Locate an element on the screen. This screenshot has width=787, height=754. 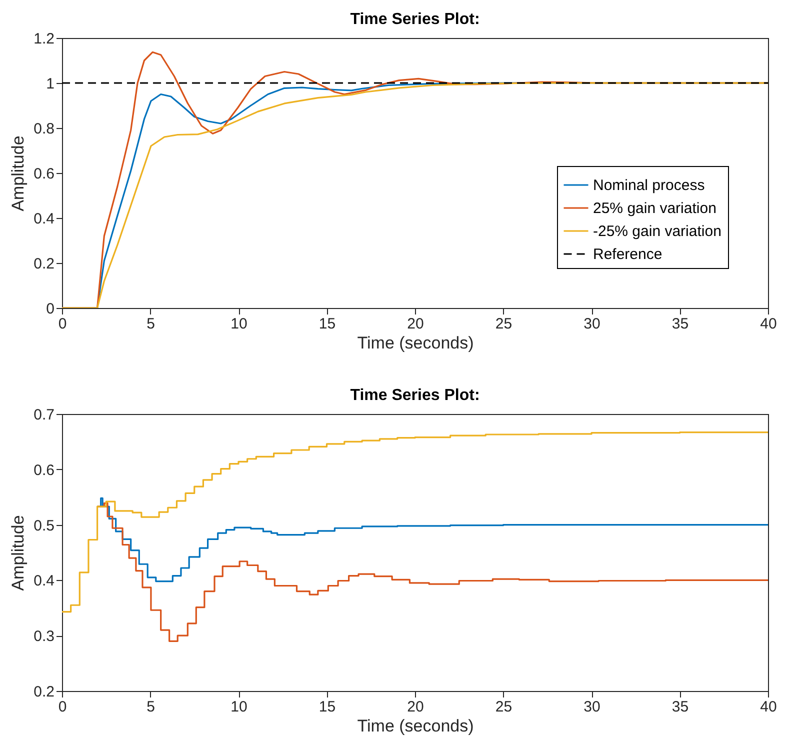
y-tick-label: 0.8 is located at coordinates (44, 129).